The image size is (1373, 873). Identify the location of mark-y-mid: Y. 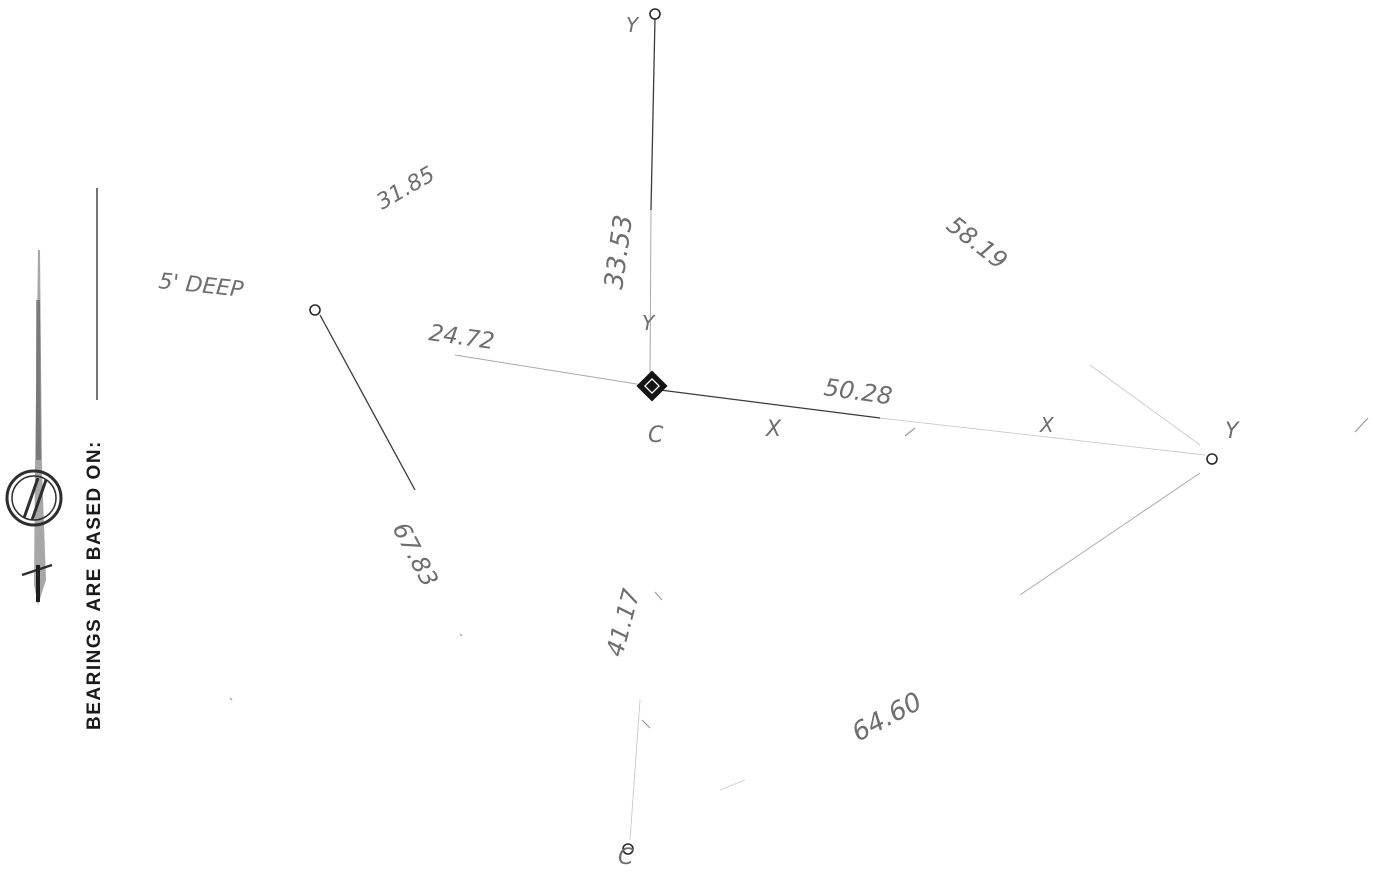
(649, 323).